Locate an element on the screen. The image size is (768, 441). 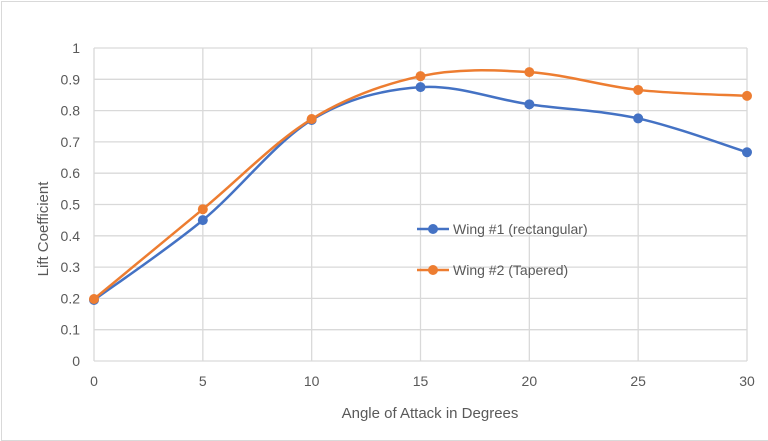
x-tick-label: 10 is located at coordinates (312, 381).